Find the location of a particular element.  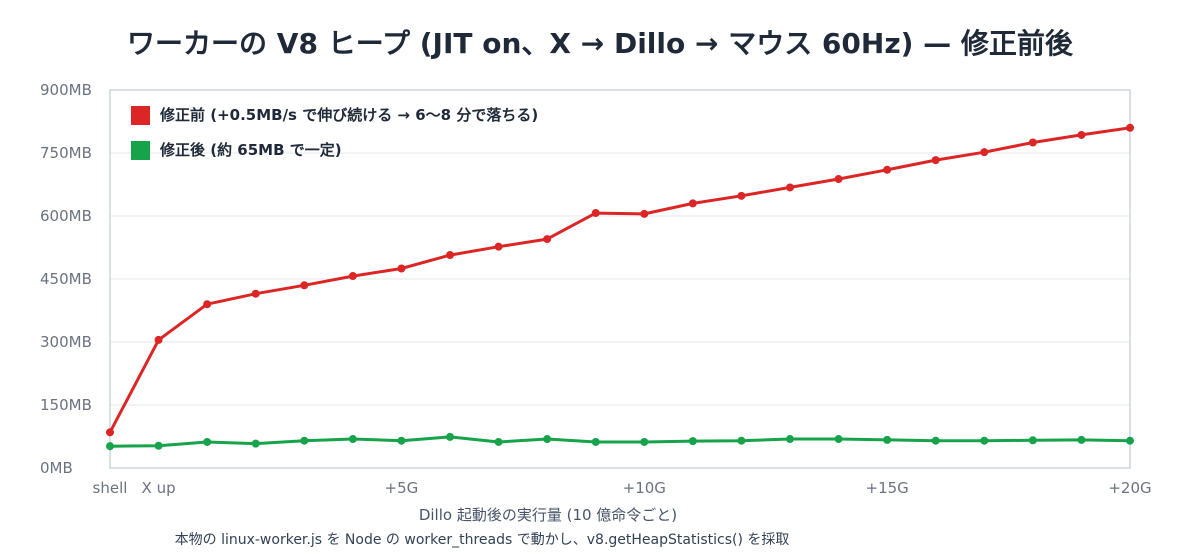

x-tick-label: +15G is located at coordinates (887, 488).